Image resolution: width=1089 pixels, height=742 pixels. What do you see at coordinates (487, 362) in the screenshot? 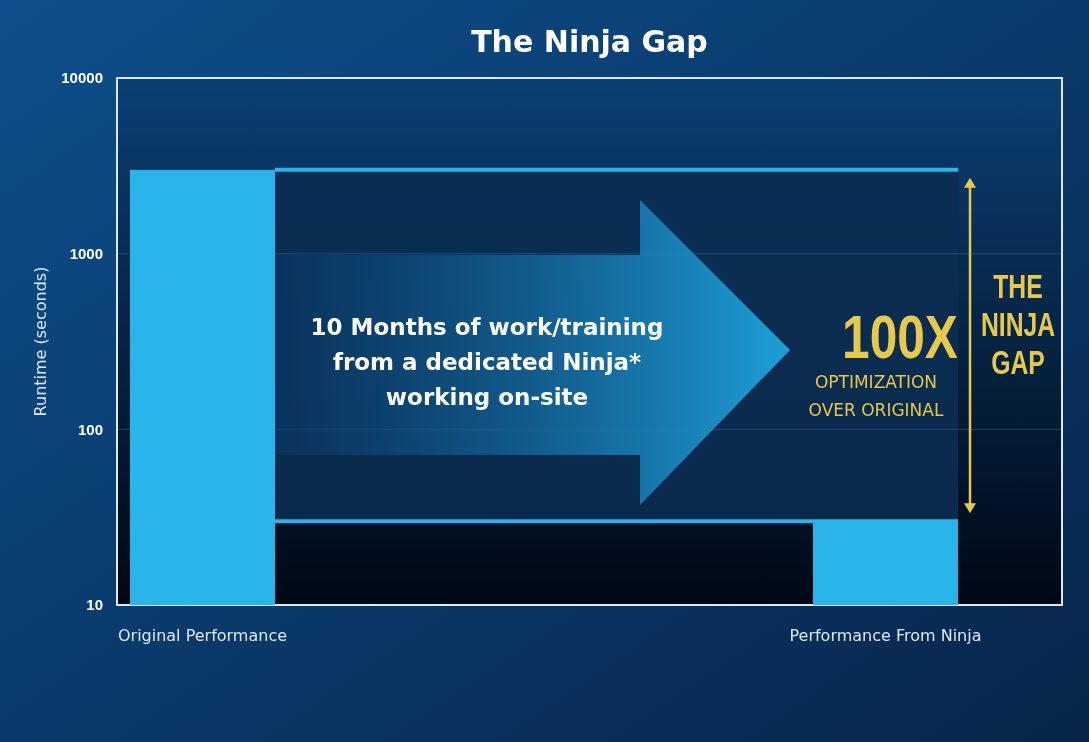
I see `annotation: 10 Months of work/training from a dedicated Ninja* working on-site` at bounding box center [487, 362].